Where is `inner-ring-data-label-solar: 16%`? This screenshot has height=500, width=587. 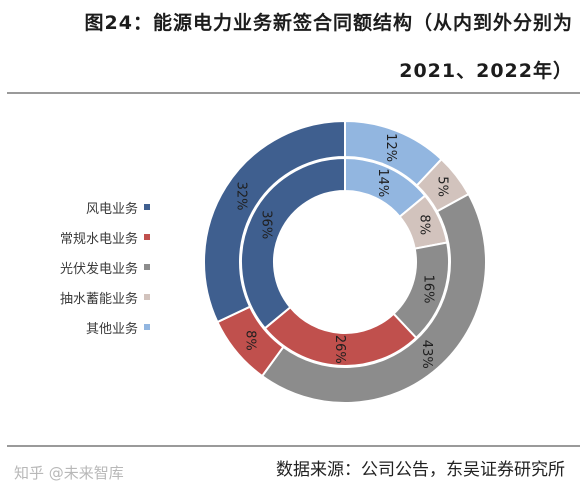
inner-ring-data-label-solar: 16% is located at coordinates (428, 289).